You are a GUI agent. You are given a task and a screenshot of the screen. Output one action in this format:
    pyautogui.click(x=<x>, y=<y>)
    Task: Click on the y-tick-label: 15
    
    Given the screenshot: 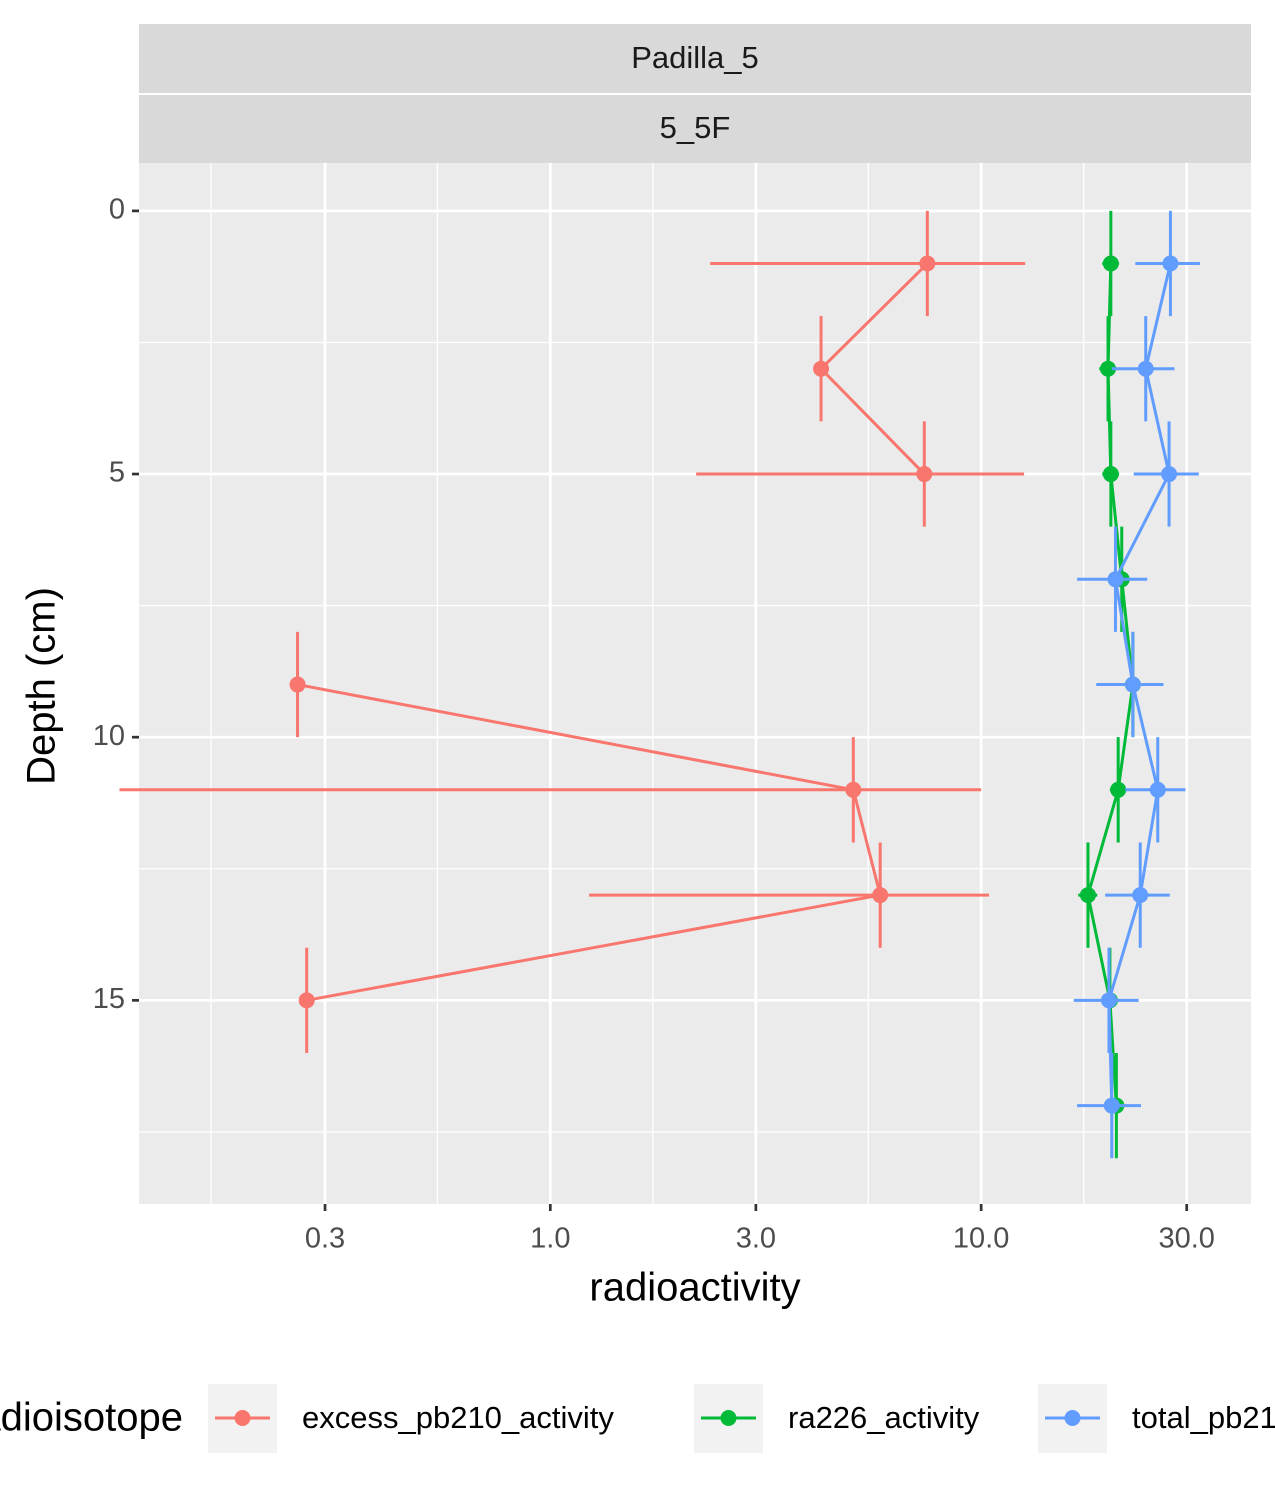 What is the action you would take?
    pyautogui.click(x=109, y=999)
    